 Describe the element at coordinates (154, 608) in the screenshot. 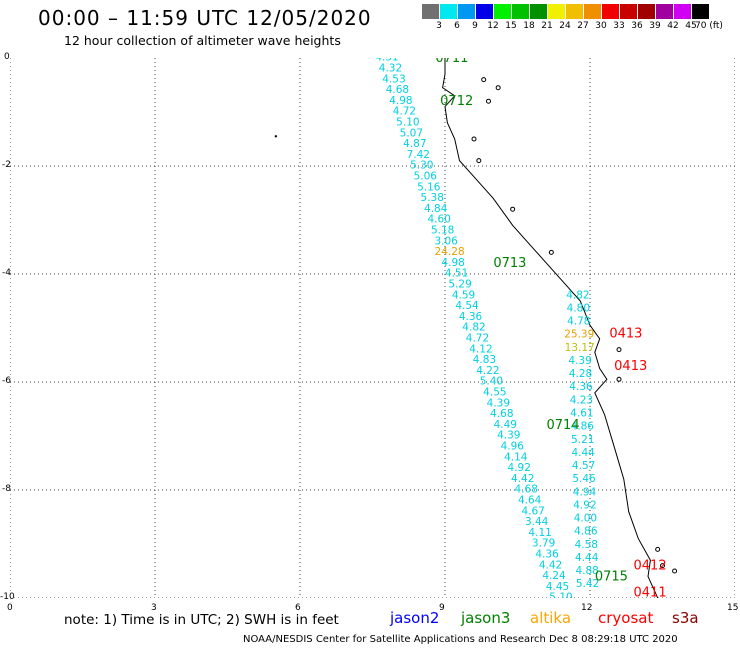

I see `x-tick-label: 3` at that location.